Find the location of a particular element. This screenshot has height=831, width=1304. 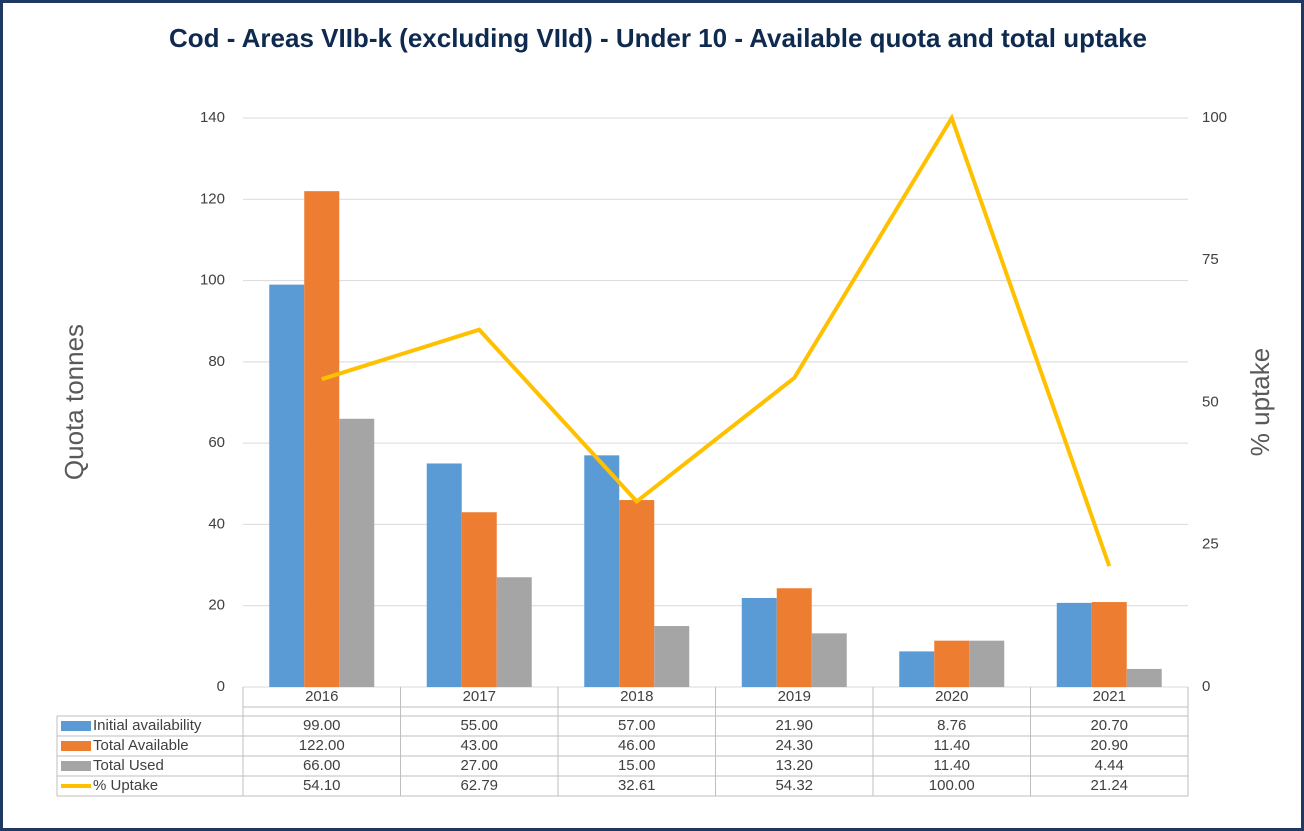

y-tick-label: 100 is located at coordinates (212, 280).